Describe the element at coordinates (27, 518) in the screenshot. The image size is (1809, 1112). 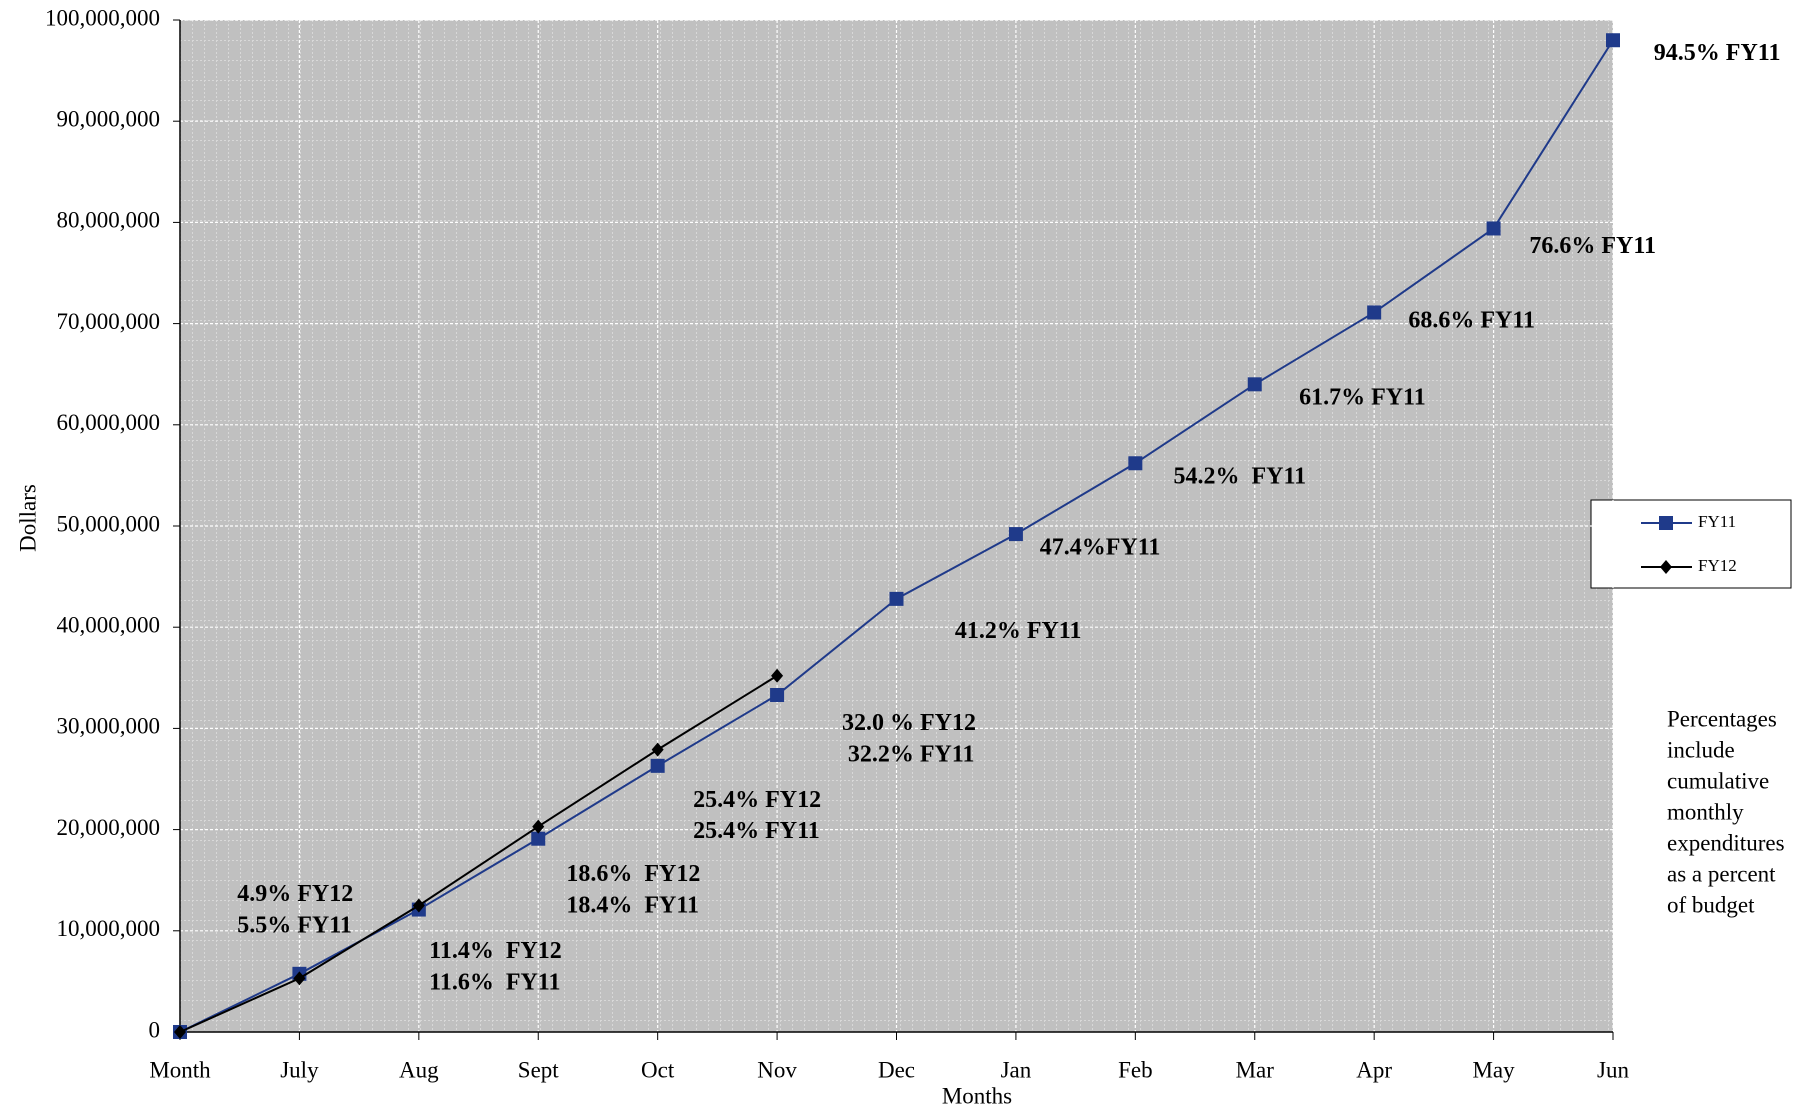
I see `y-axis-label: Dollars` at that location.